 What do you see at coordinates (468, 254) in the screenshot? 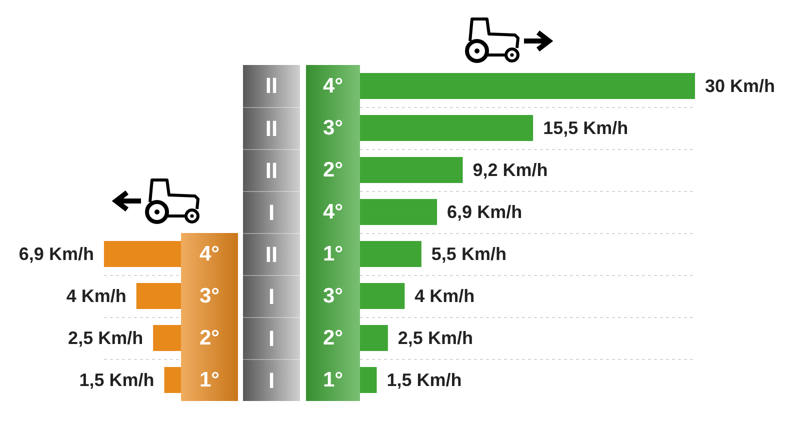
I see `data-label: 5,5 Km/h` at bounding box center [468, 254].